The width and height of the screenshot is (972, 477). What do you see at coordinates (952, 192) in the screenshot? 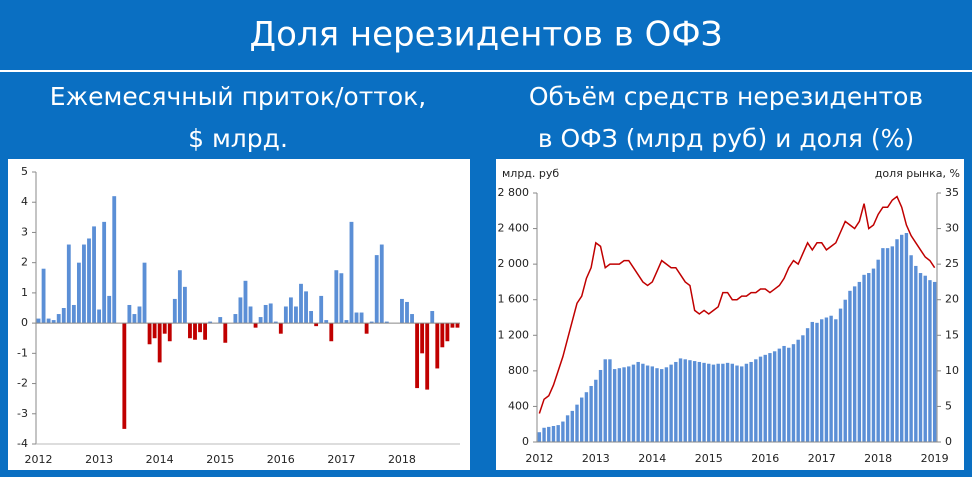
I see `tick-label: 35` at bounding box center [952, 192].